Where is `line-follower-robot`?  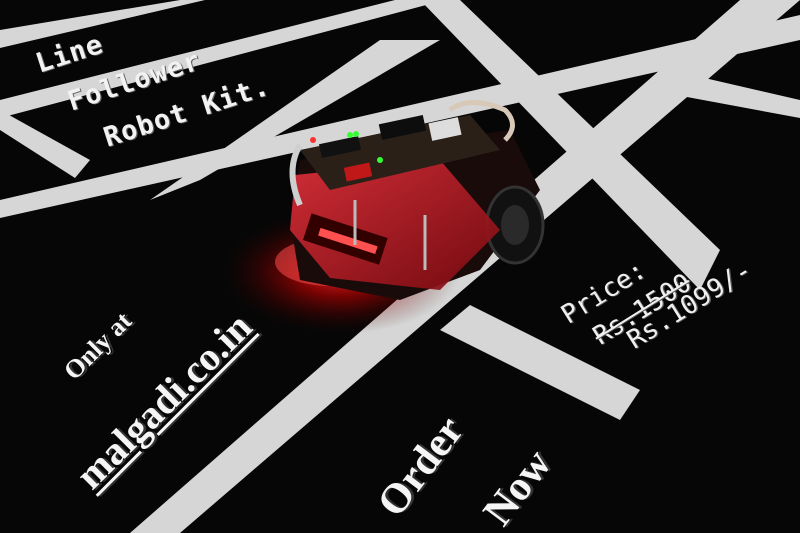 line-follower-robot is located at coordinates (417, 200).